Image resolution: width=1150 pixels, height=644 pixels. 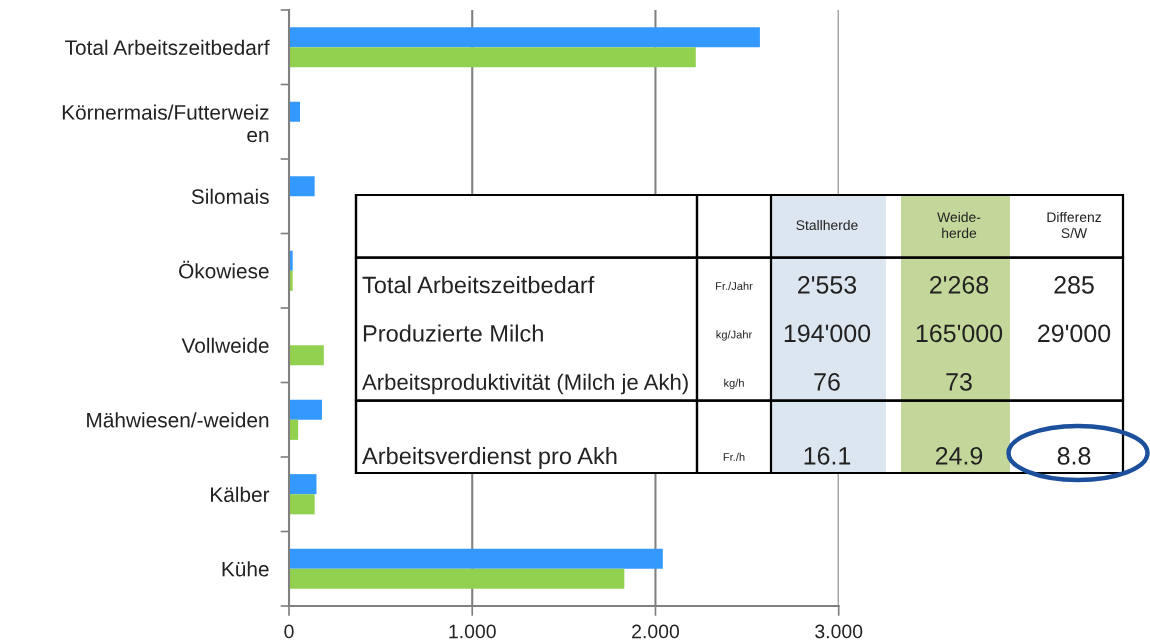 I want to click on category-label: Arbeitsproduktivität (Milch je Akh), so click(x=525, y=384).